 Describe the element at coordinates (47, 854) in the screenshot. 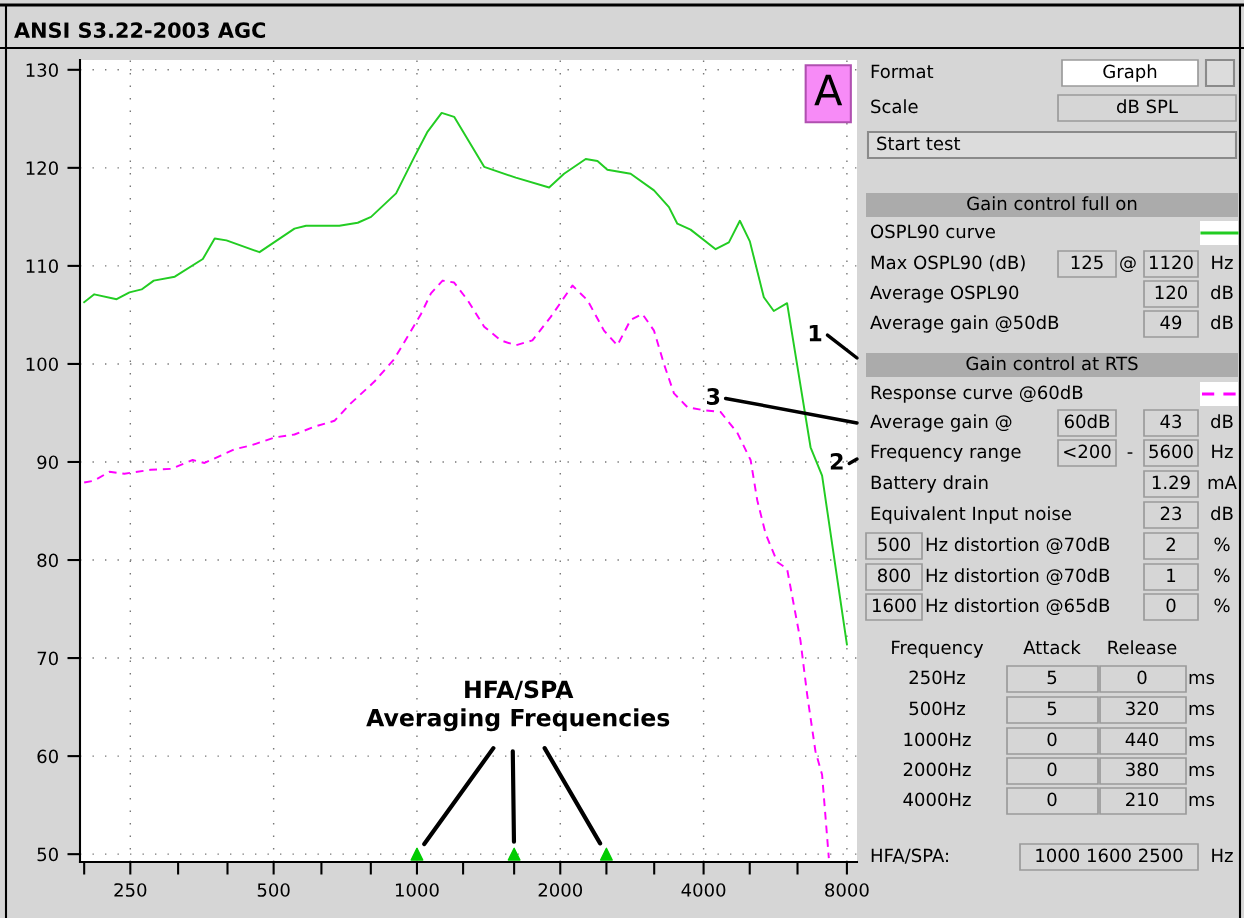

I see `y-tick-label: 50` at that location.